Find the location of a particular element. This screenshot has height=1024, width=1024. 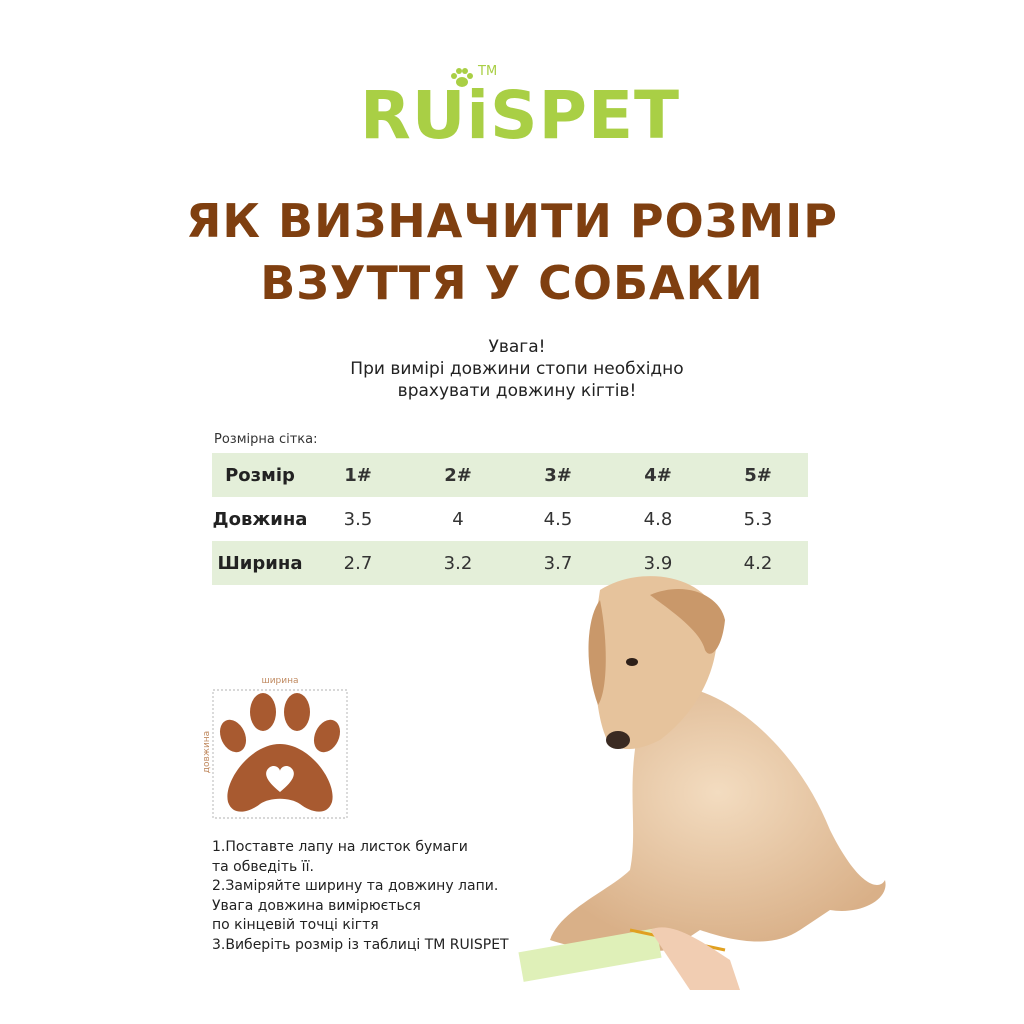

instruction-line: по кінцевій точці кігтя is located at coordinates (295, 925).